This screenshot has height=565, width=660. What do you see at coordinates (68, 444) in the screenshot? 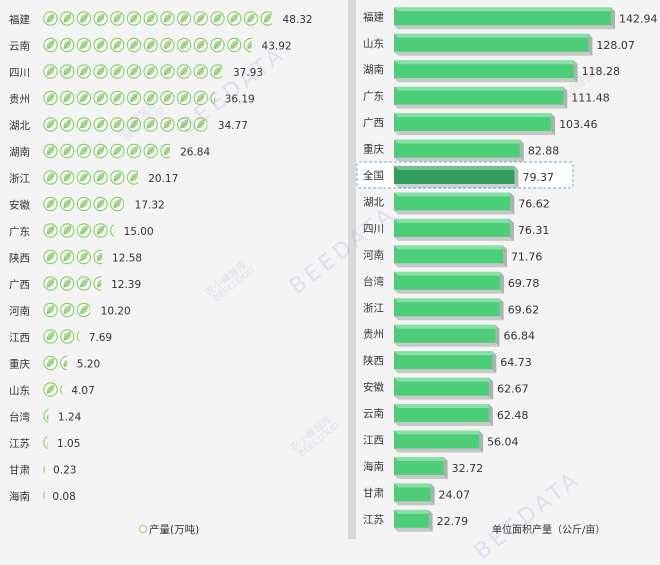
I see `value-label: 1.05` at bounding box center [68, 444].